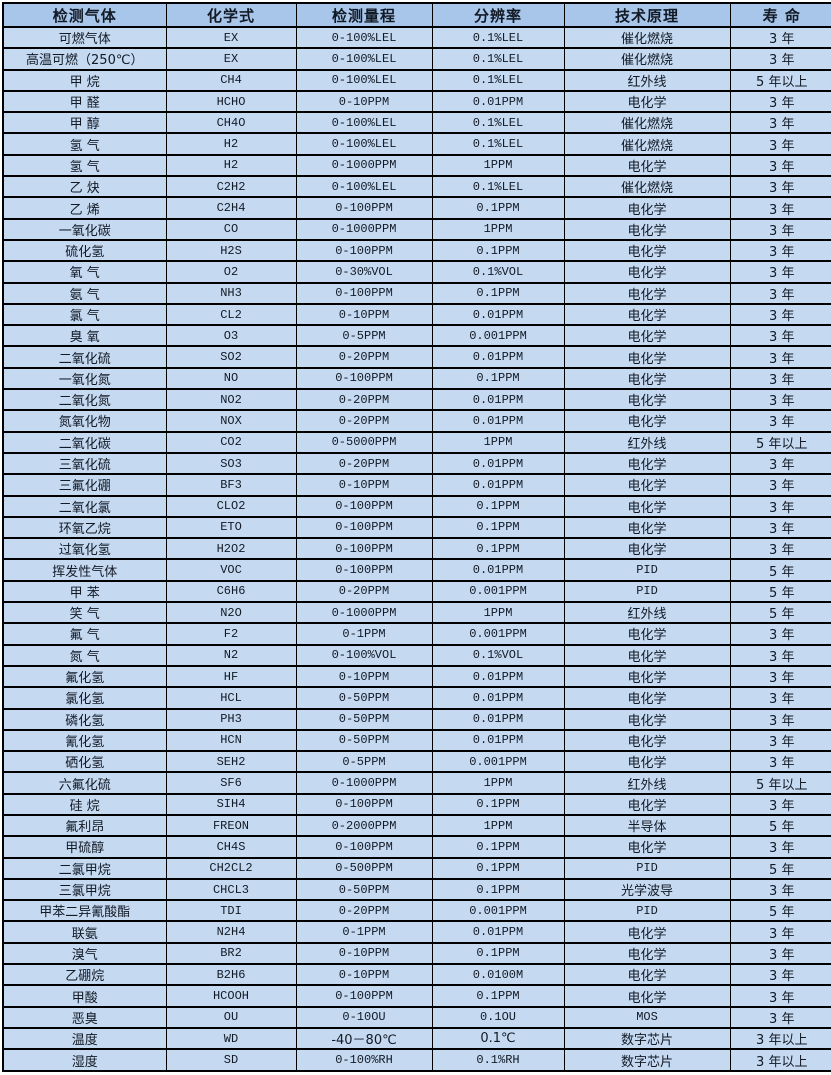  Describe the element at coordinates (231, 378) in the screenshot. I see `table-cell: NO` at that location.